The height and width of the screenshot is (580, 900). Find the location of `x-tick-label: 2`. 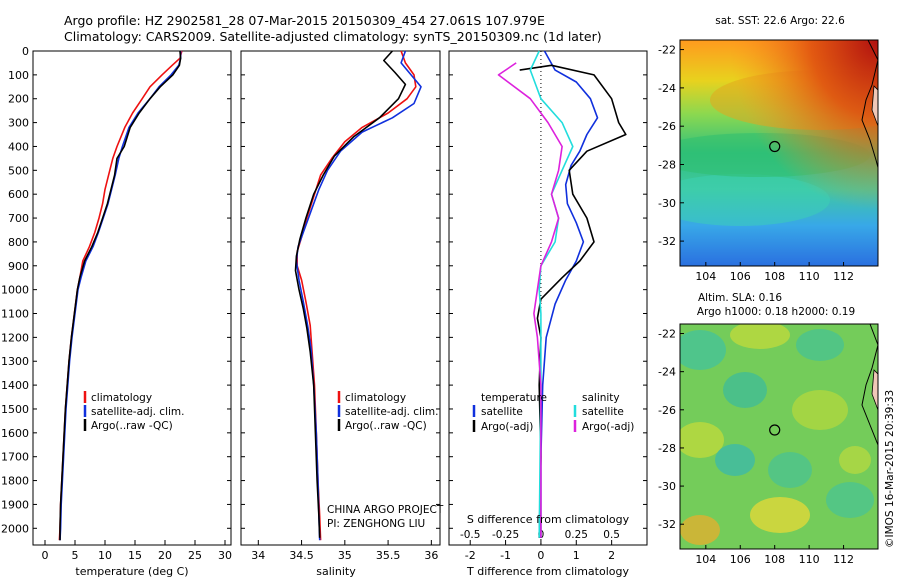

x-tick-label: 2 is located at coordinates (611, 555).